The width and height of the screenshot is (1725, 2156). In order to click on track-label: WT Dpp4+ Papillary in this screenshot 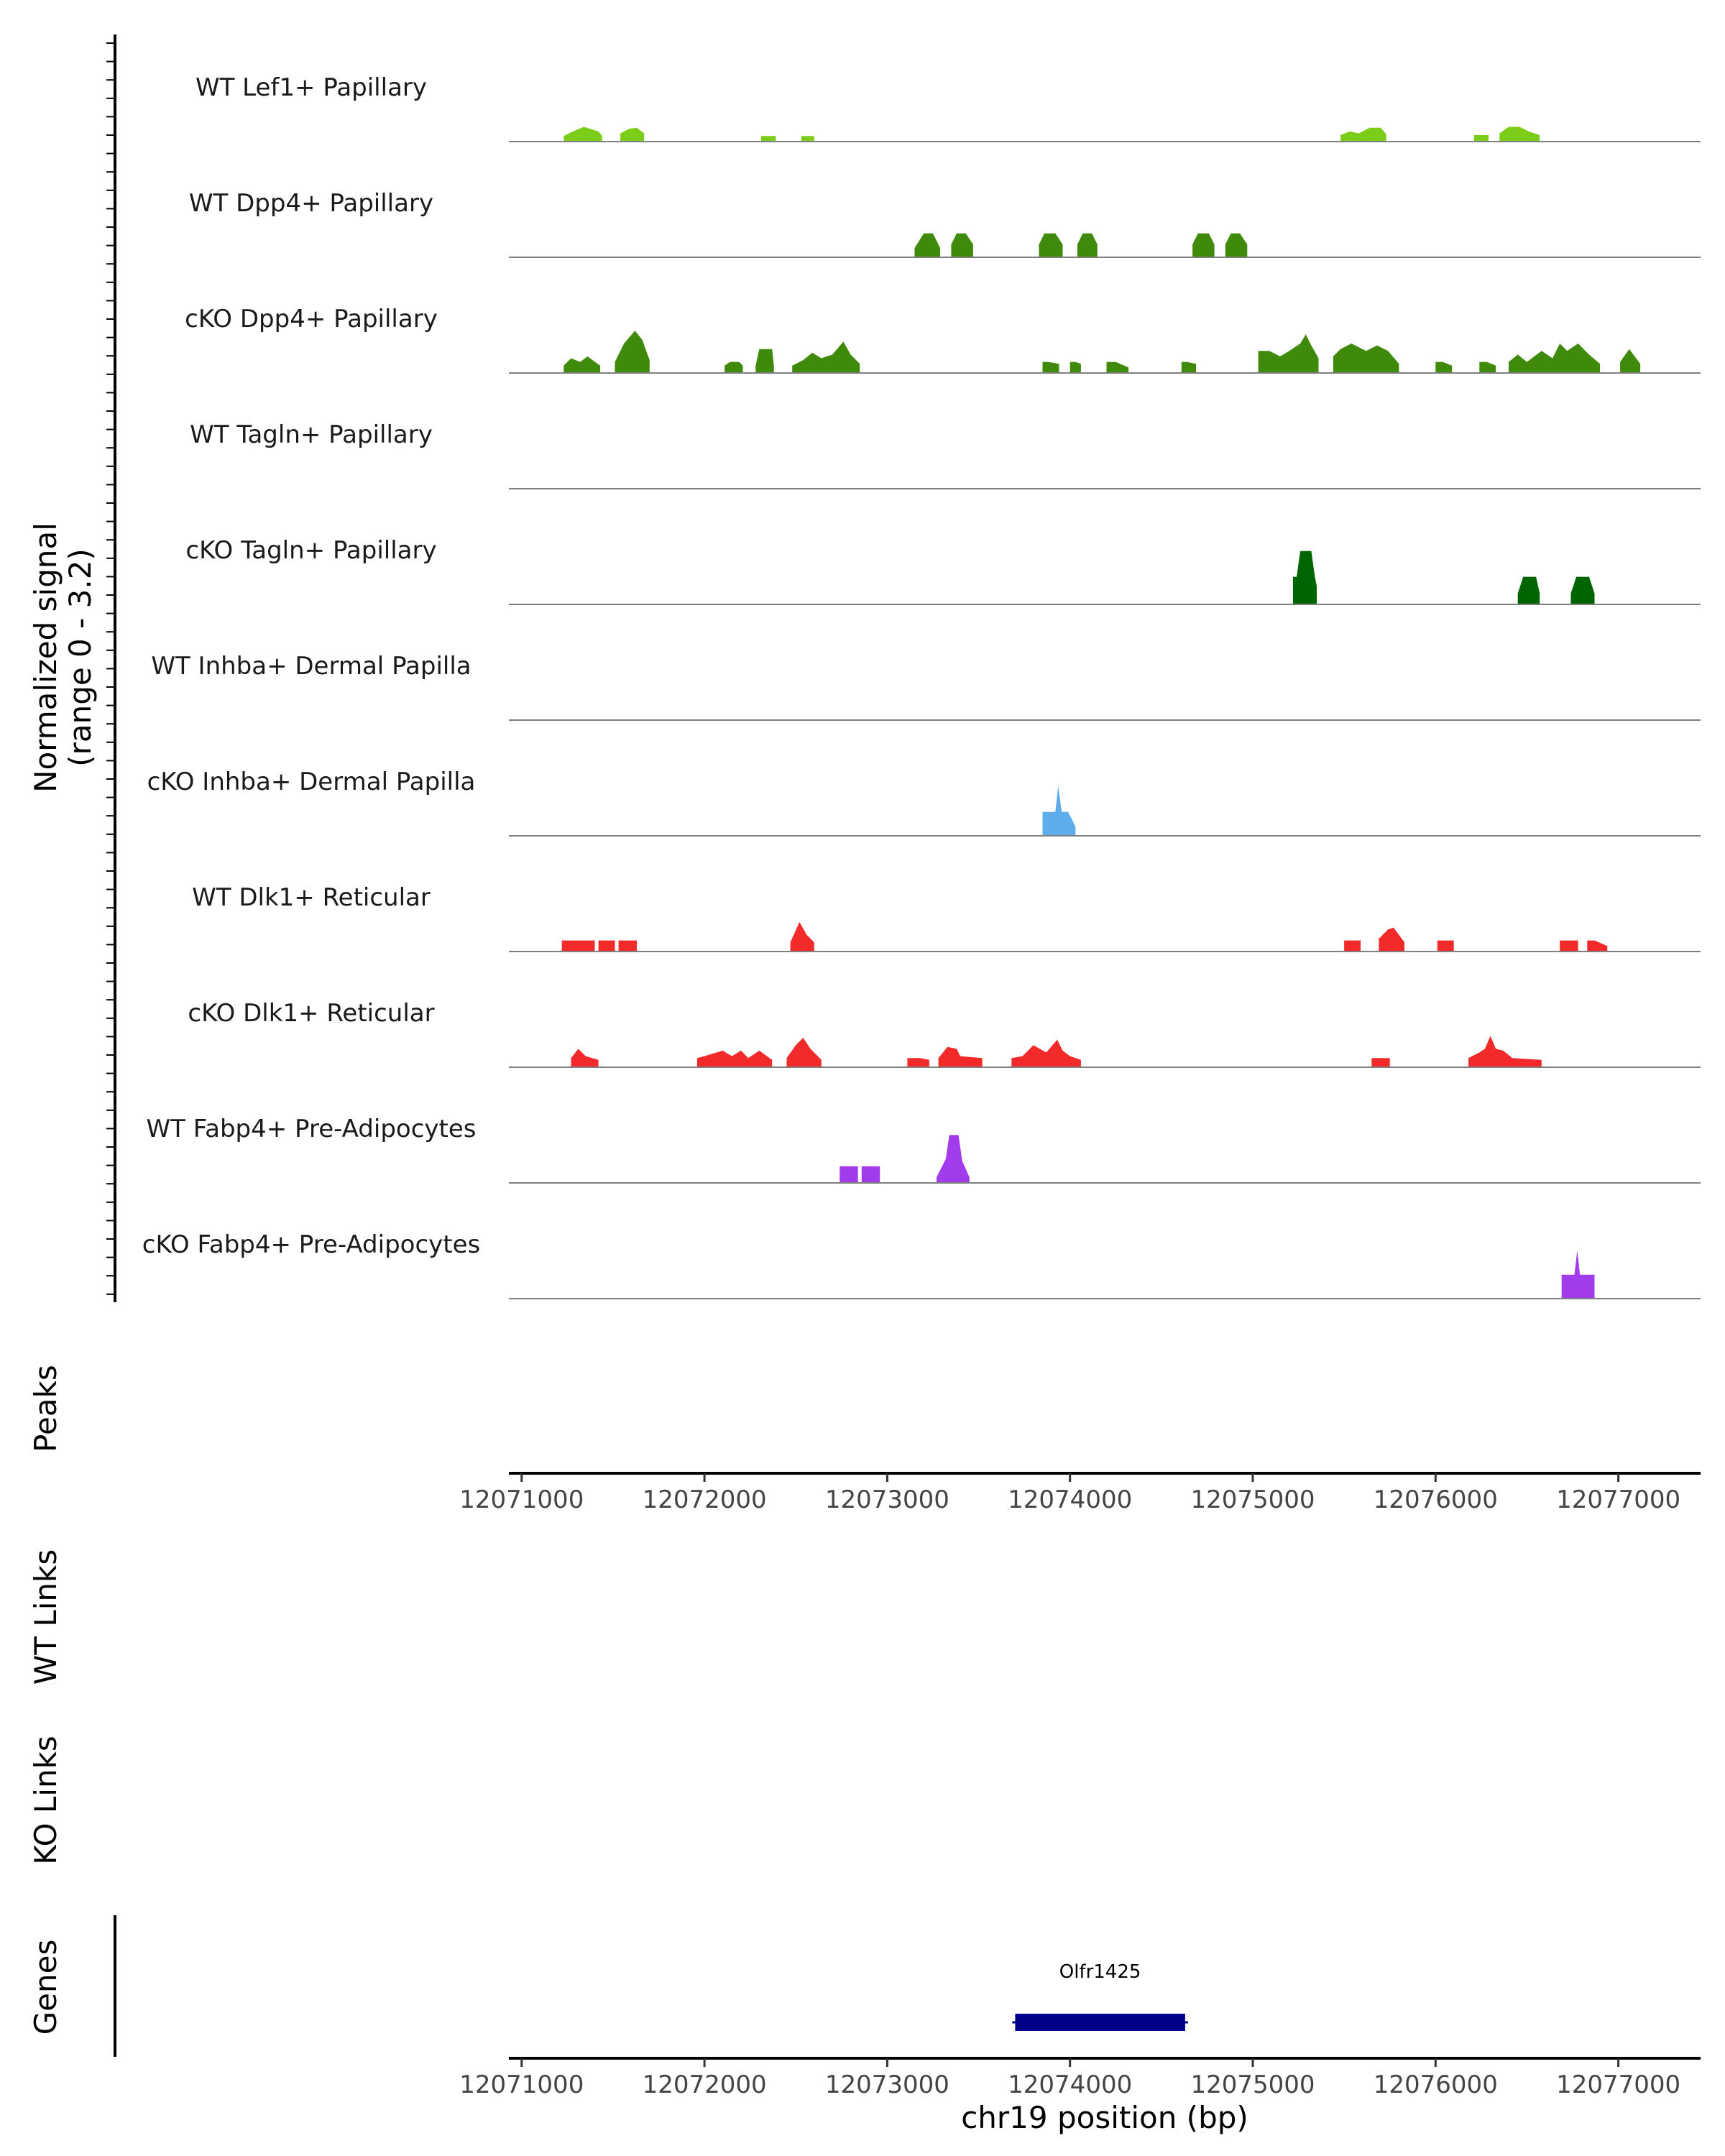, I will do `click(311, 204)`.